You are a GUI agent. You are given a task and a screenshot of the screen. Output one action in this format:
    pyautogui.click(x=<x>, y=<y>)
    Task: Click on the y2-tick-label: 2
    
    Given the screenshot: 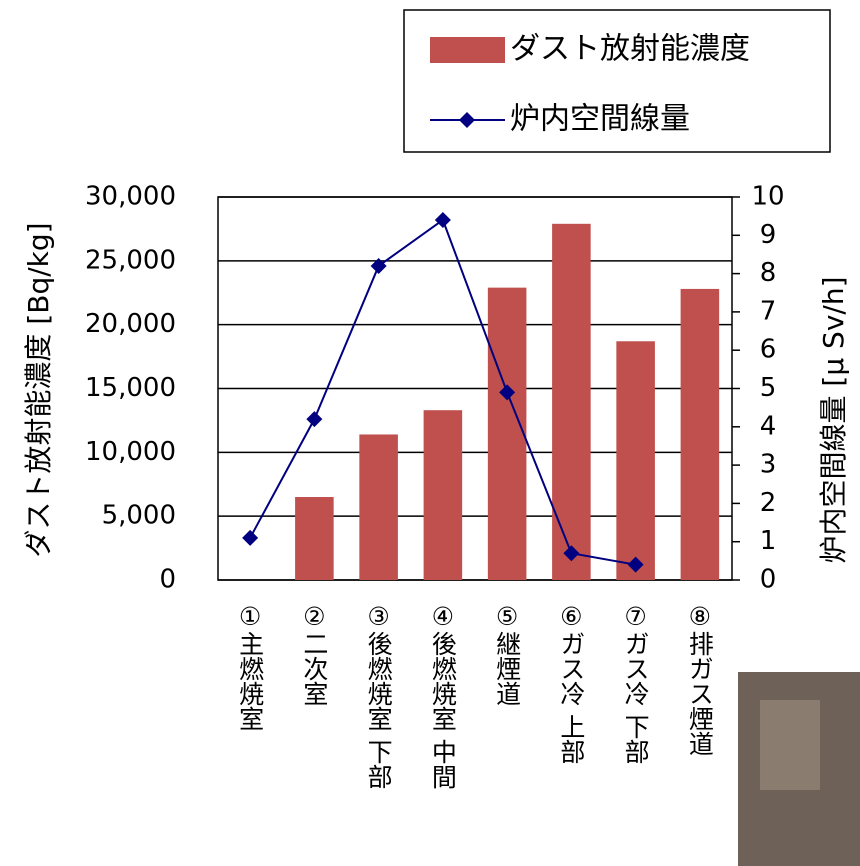 What is the action you would take?
    pyautogui.click(x=768, y=503)
    